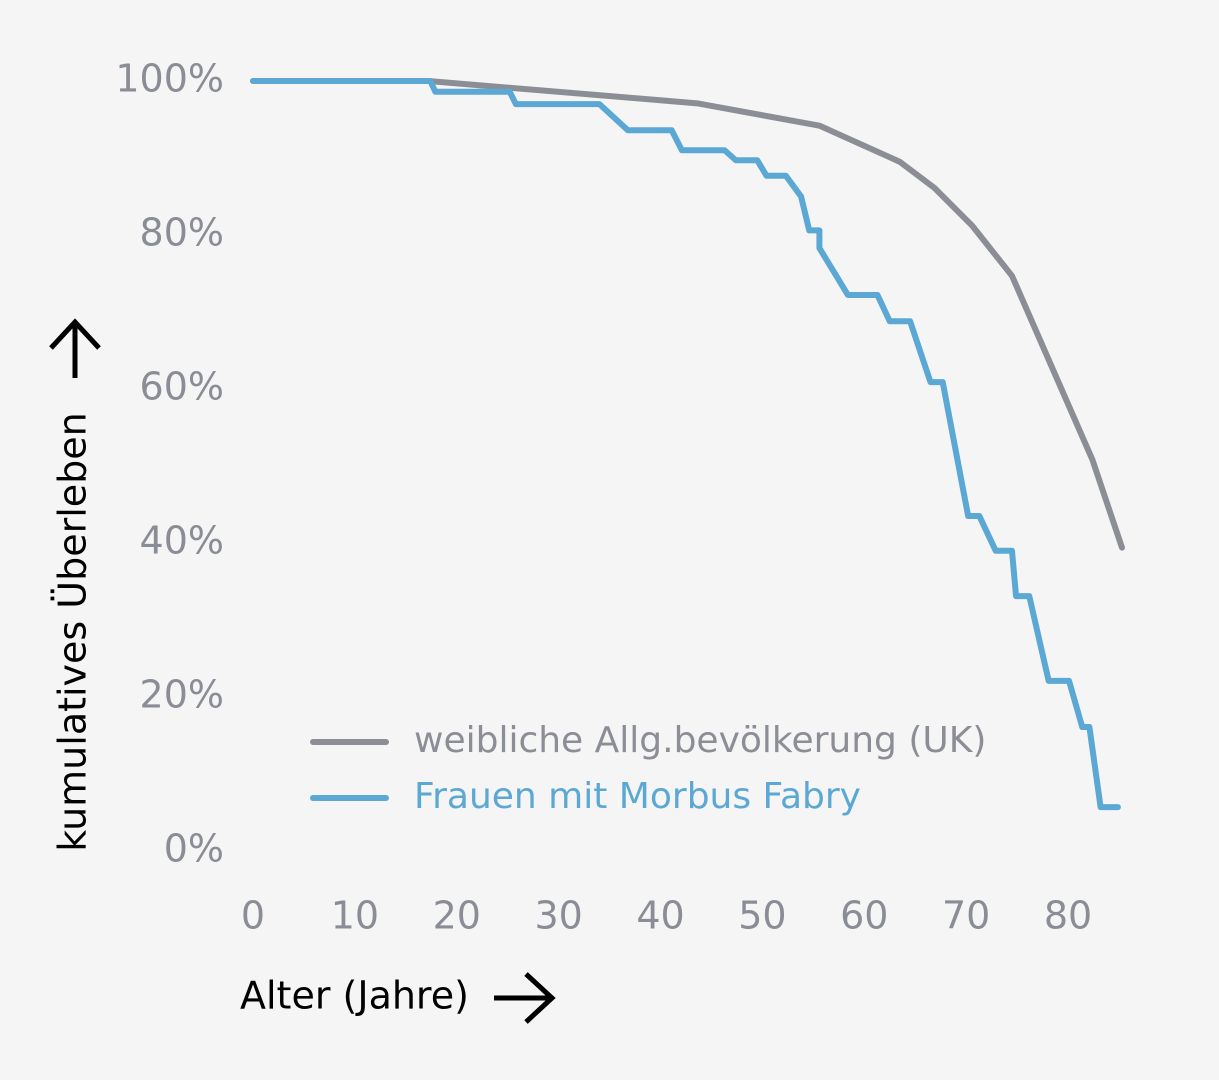 Image resolution: width=1219 pixels, height=1080 pixels. What do you see at coordinates (182, 387) in the screenshot?
I see `y-tick-label: 60%` at bounding box center [182, 387].